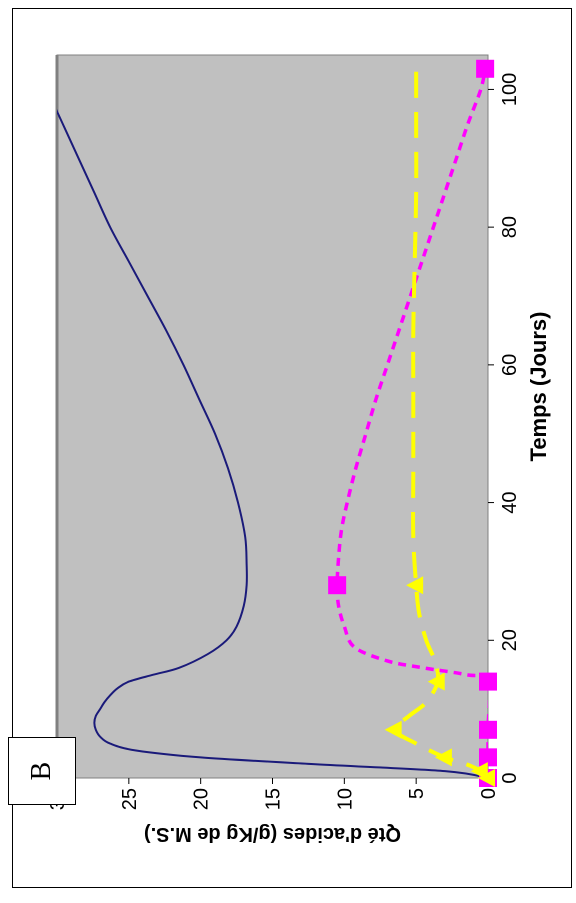 Image resolution: width=576 pixels, height=903 pixels. I want to click on y-tick-label: 20, so click(202, 799).